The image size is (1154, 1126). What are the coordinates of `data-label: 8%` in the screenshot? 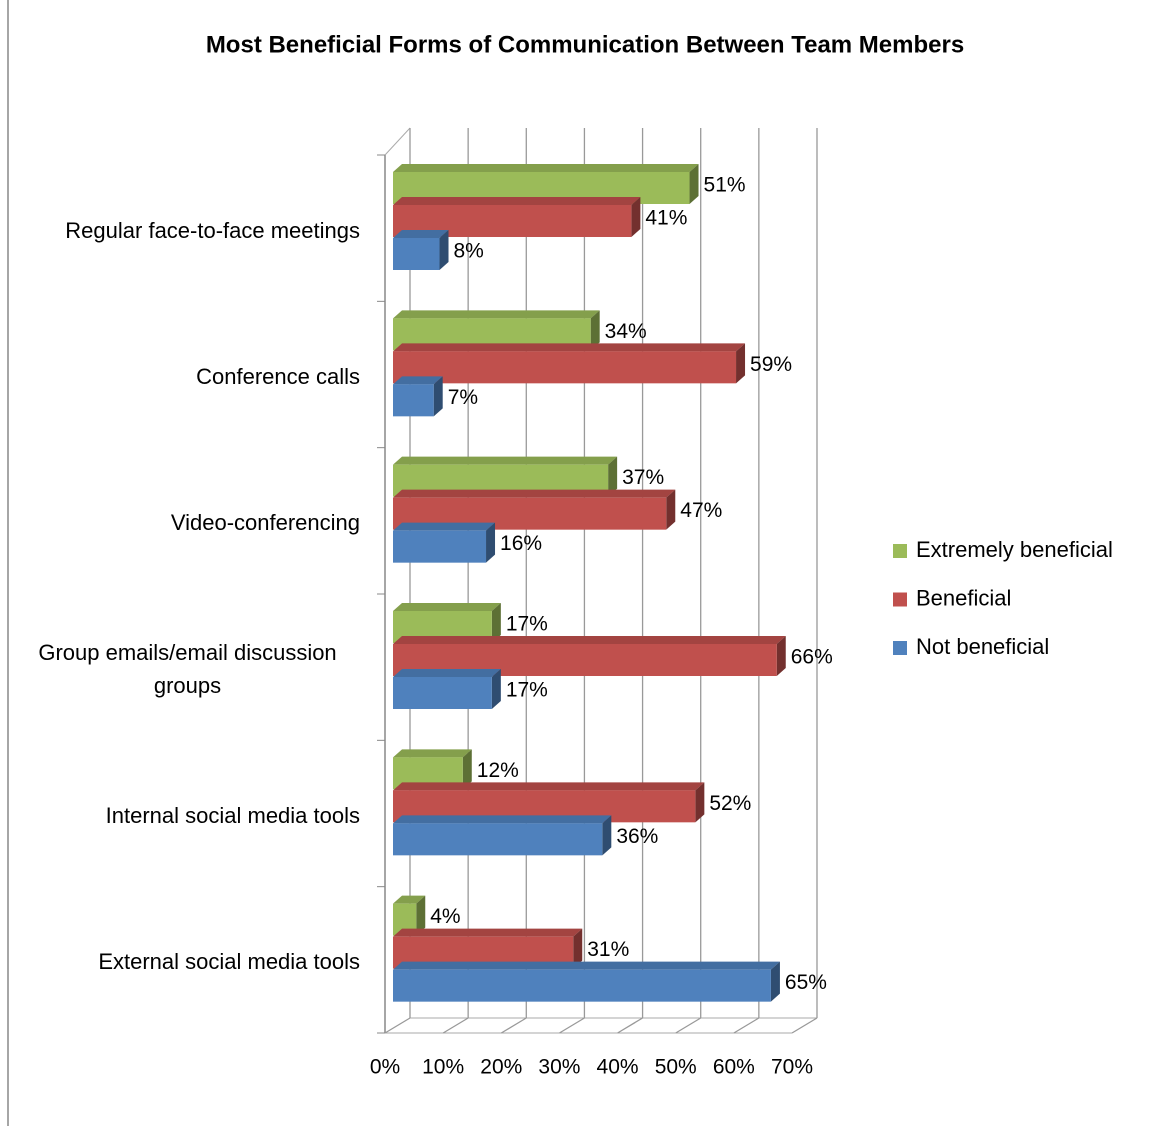 It's located at (469, 251).